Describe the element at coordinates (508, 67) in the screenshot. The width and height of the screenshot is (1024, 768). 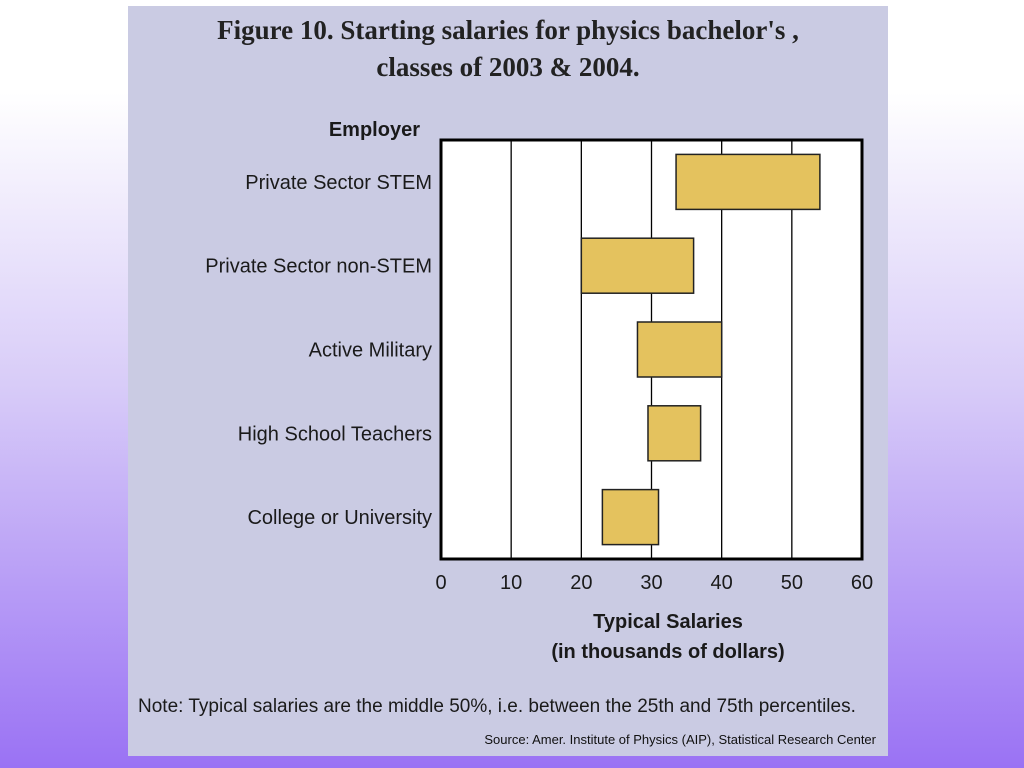
I see `figure-title-line2: classes of 2003 & 2004.` at that location.